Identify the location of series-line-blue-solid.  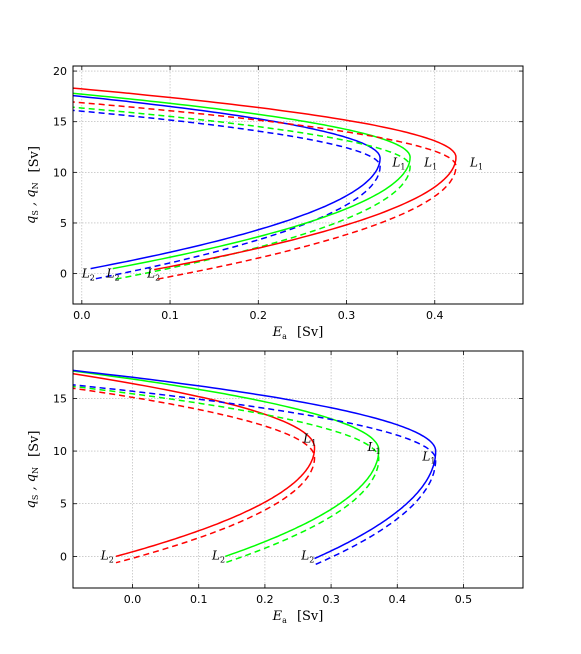
(227, 182).